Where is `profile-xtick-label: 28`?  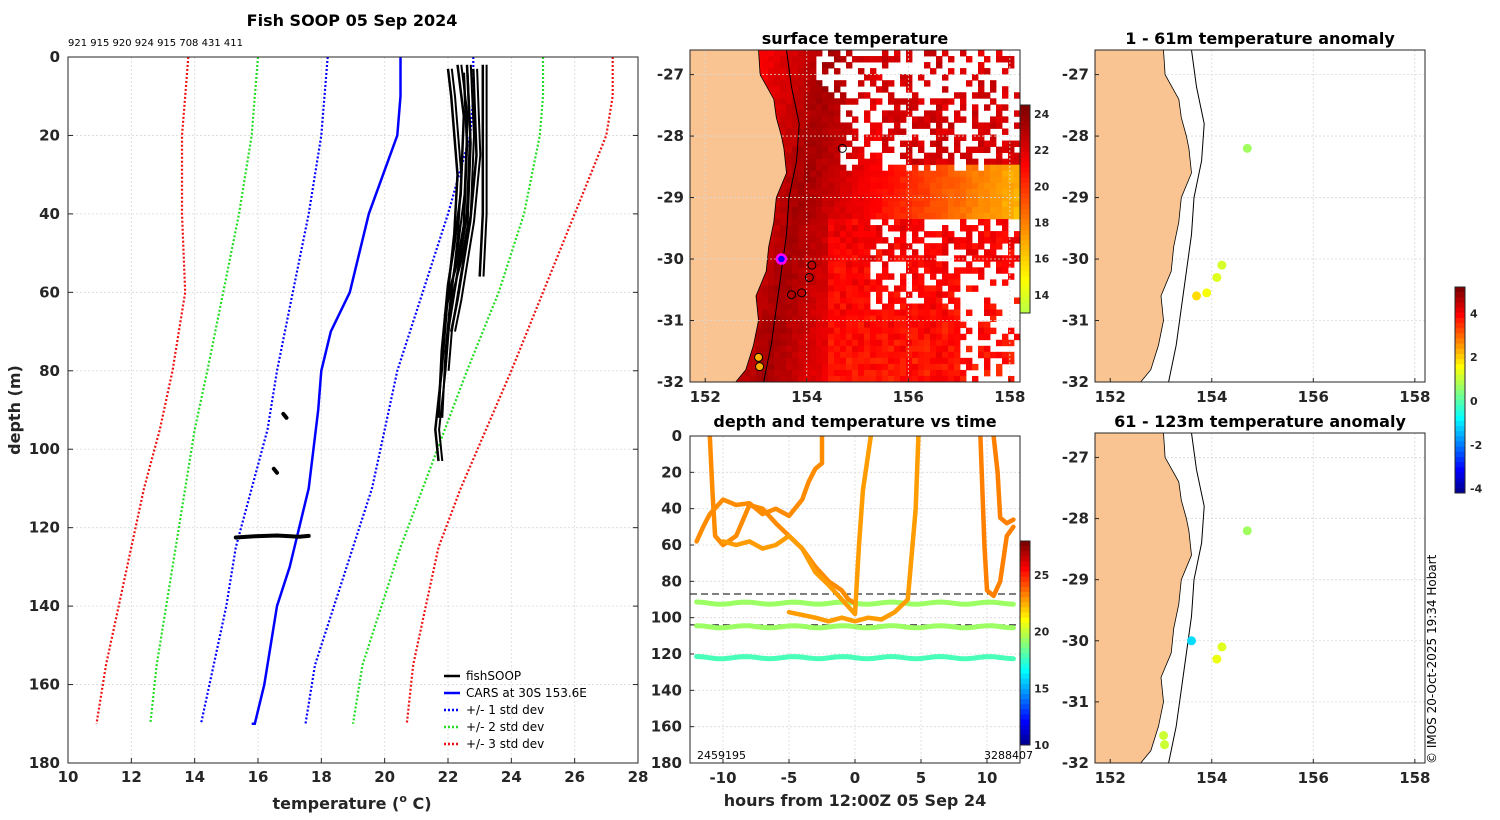
profile-xtick-label: 28 is located at coordinates (638, 777).